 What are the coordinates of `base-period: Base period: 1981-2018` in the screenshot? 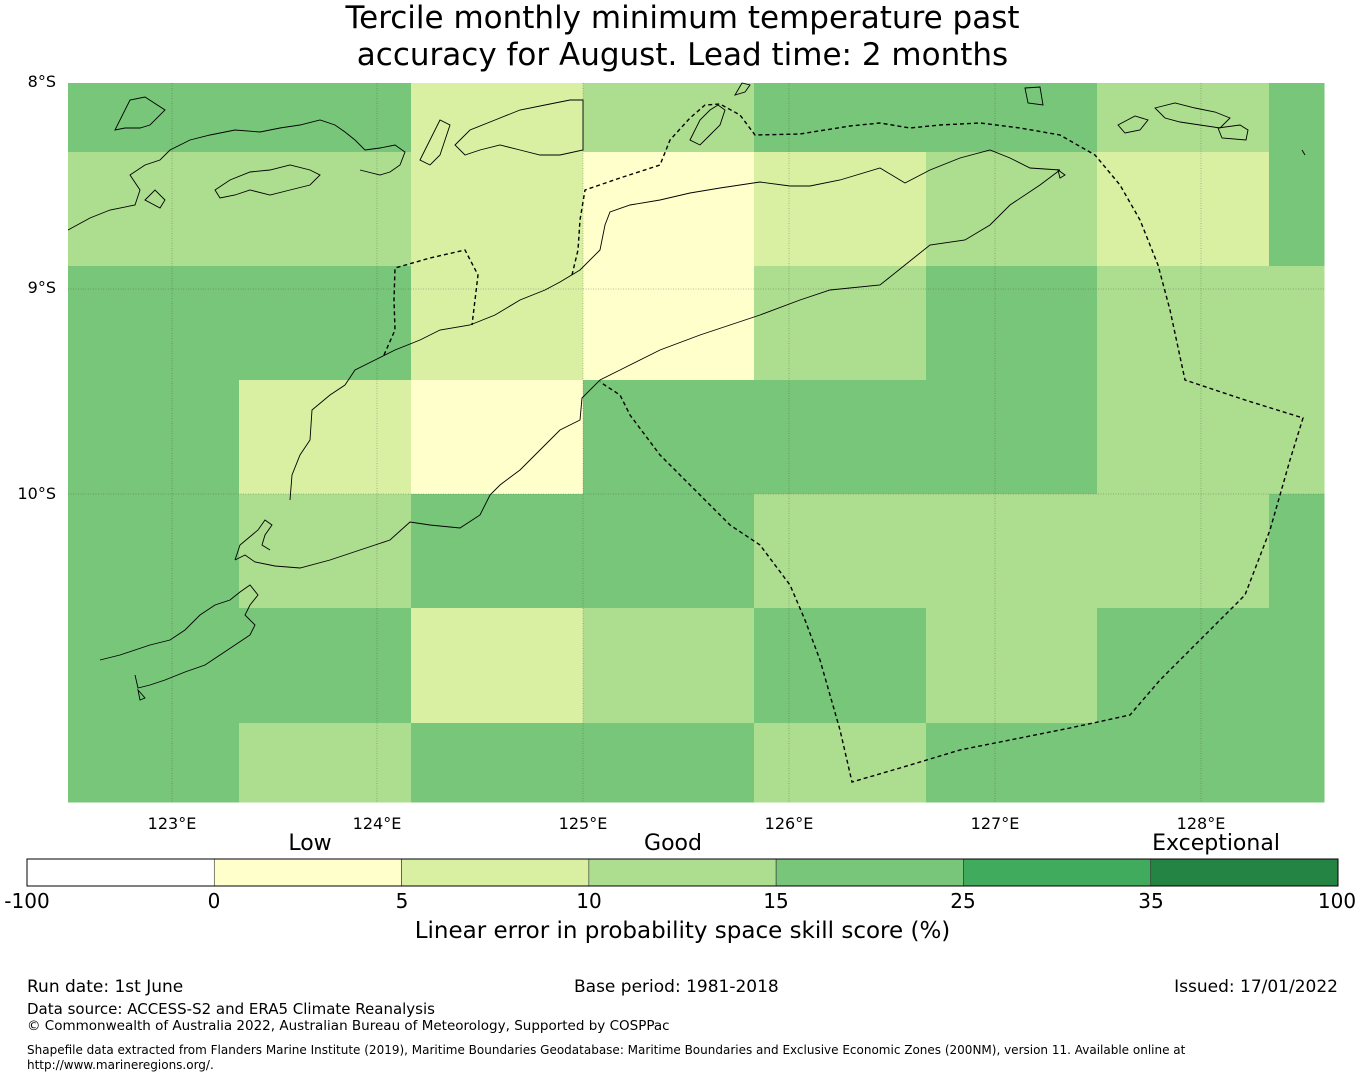 It's located at (676, 987).